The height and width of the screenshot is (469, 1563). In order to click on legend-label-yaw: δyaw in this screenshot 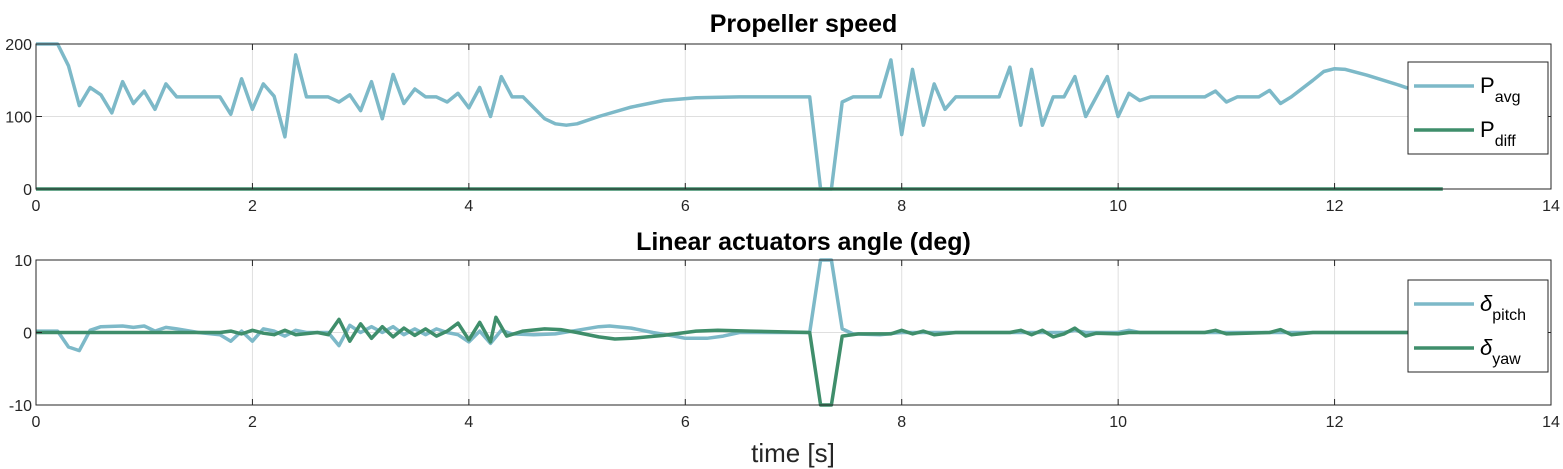, I will do `click(1500, 351)`.